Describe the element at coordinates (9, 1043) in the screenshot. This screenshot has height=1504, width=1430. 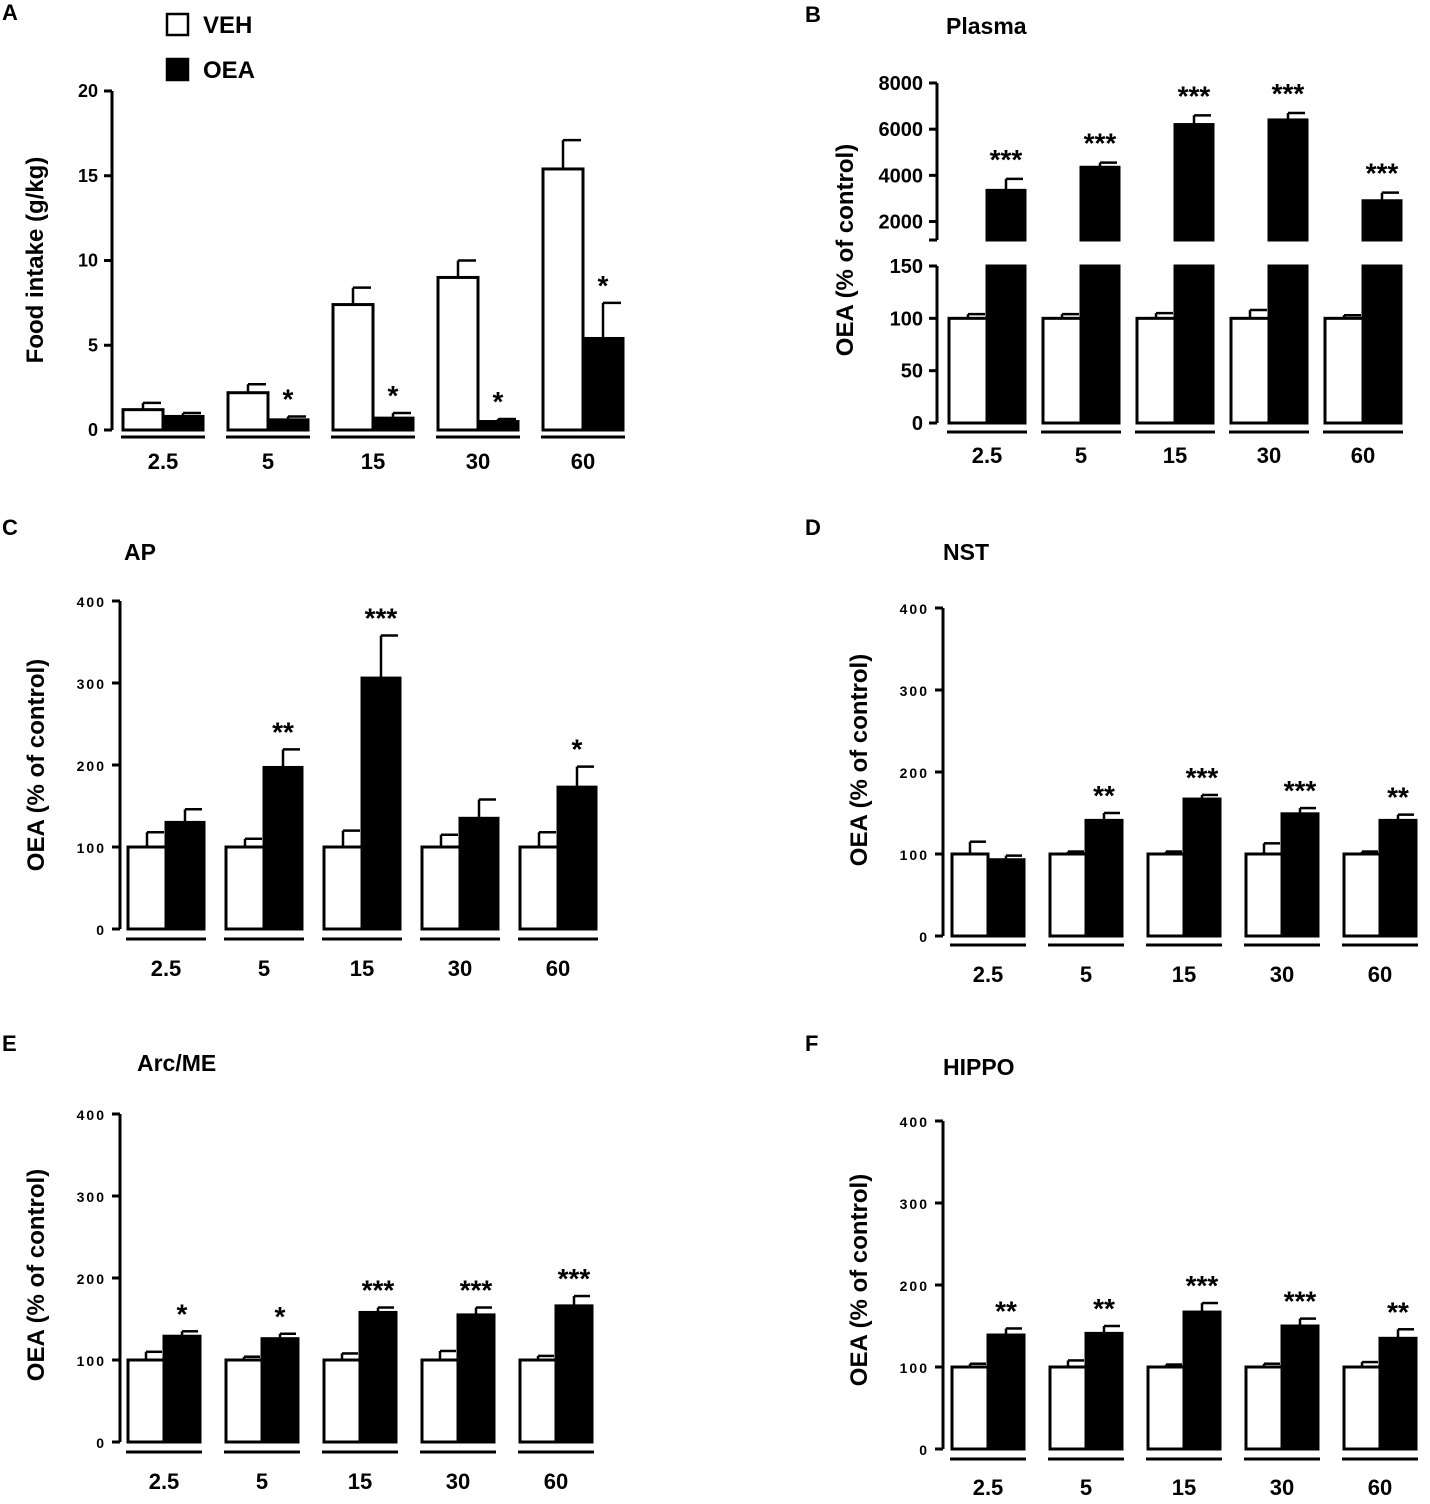
I see `panel-letter-e: E` at that location.